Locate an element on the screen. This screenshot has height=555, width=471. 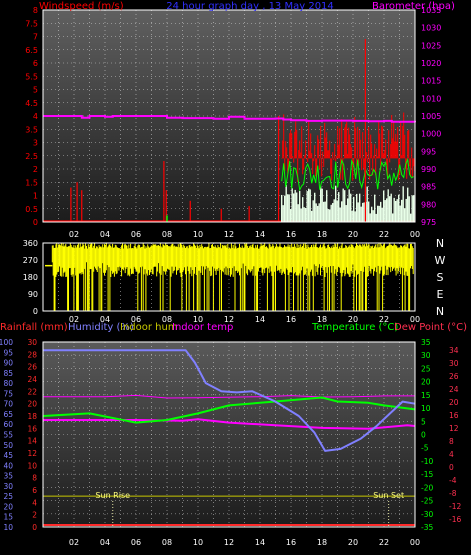
winddir-panel-frame is located at coordinates (229, 277).